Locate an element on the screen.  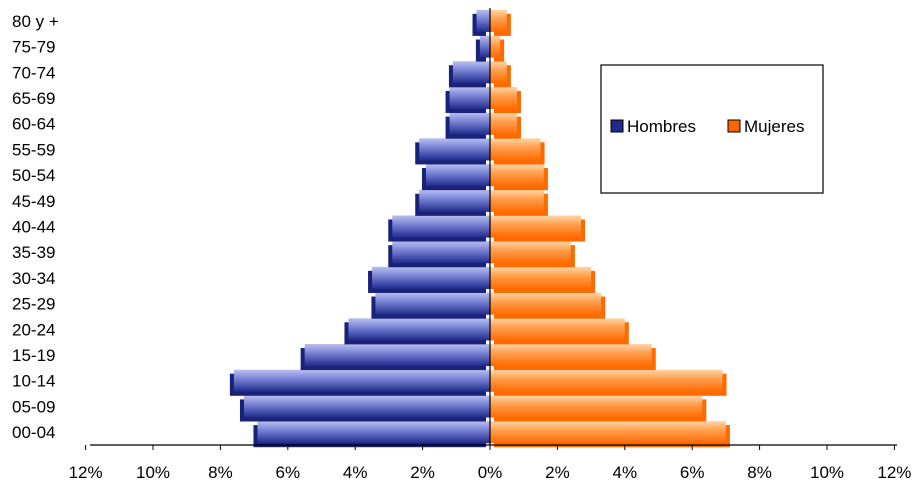
y-tick-label: 20-24 is located at coordinates (33, 329).